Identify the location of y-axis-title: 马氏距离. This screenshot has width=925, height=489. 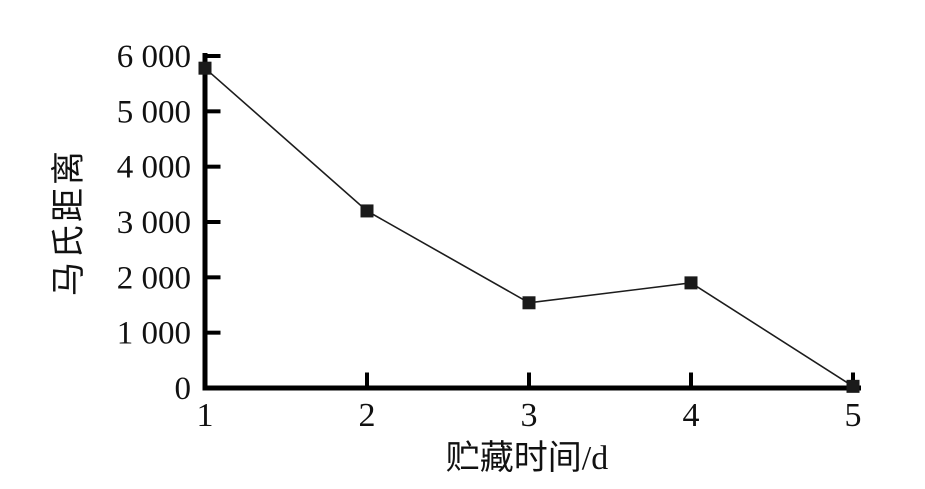
(69, 222).